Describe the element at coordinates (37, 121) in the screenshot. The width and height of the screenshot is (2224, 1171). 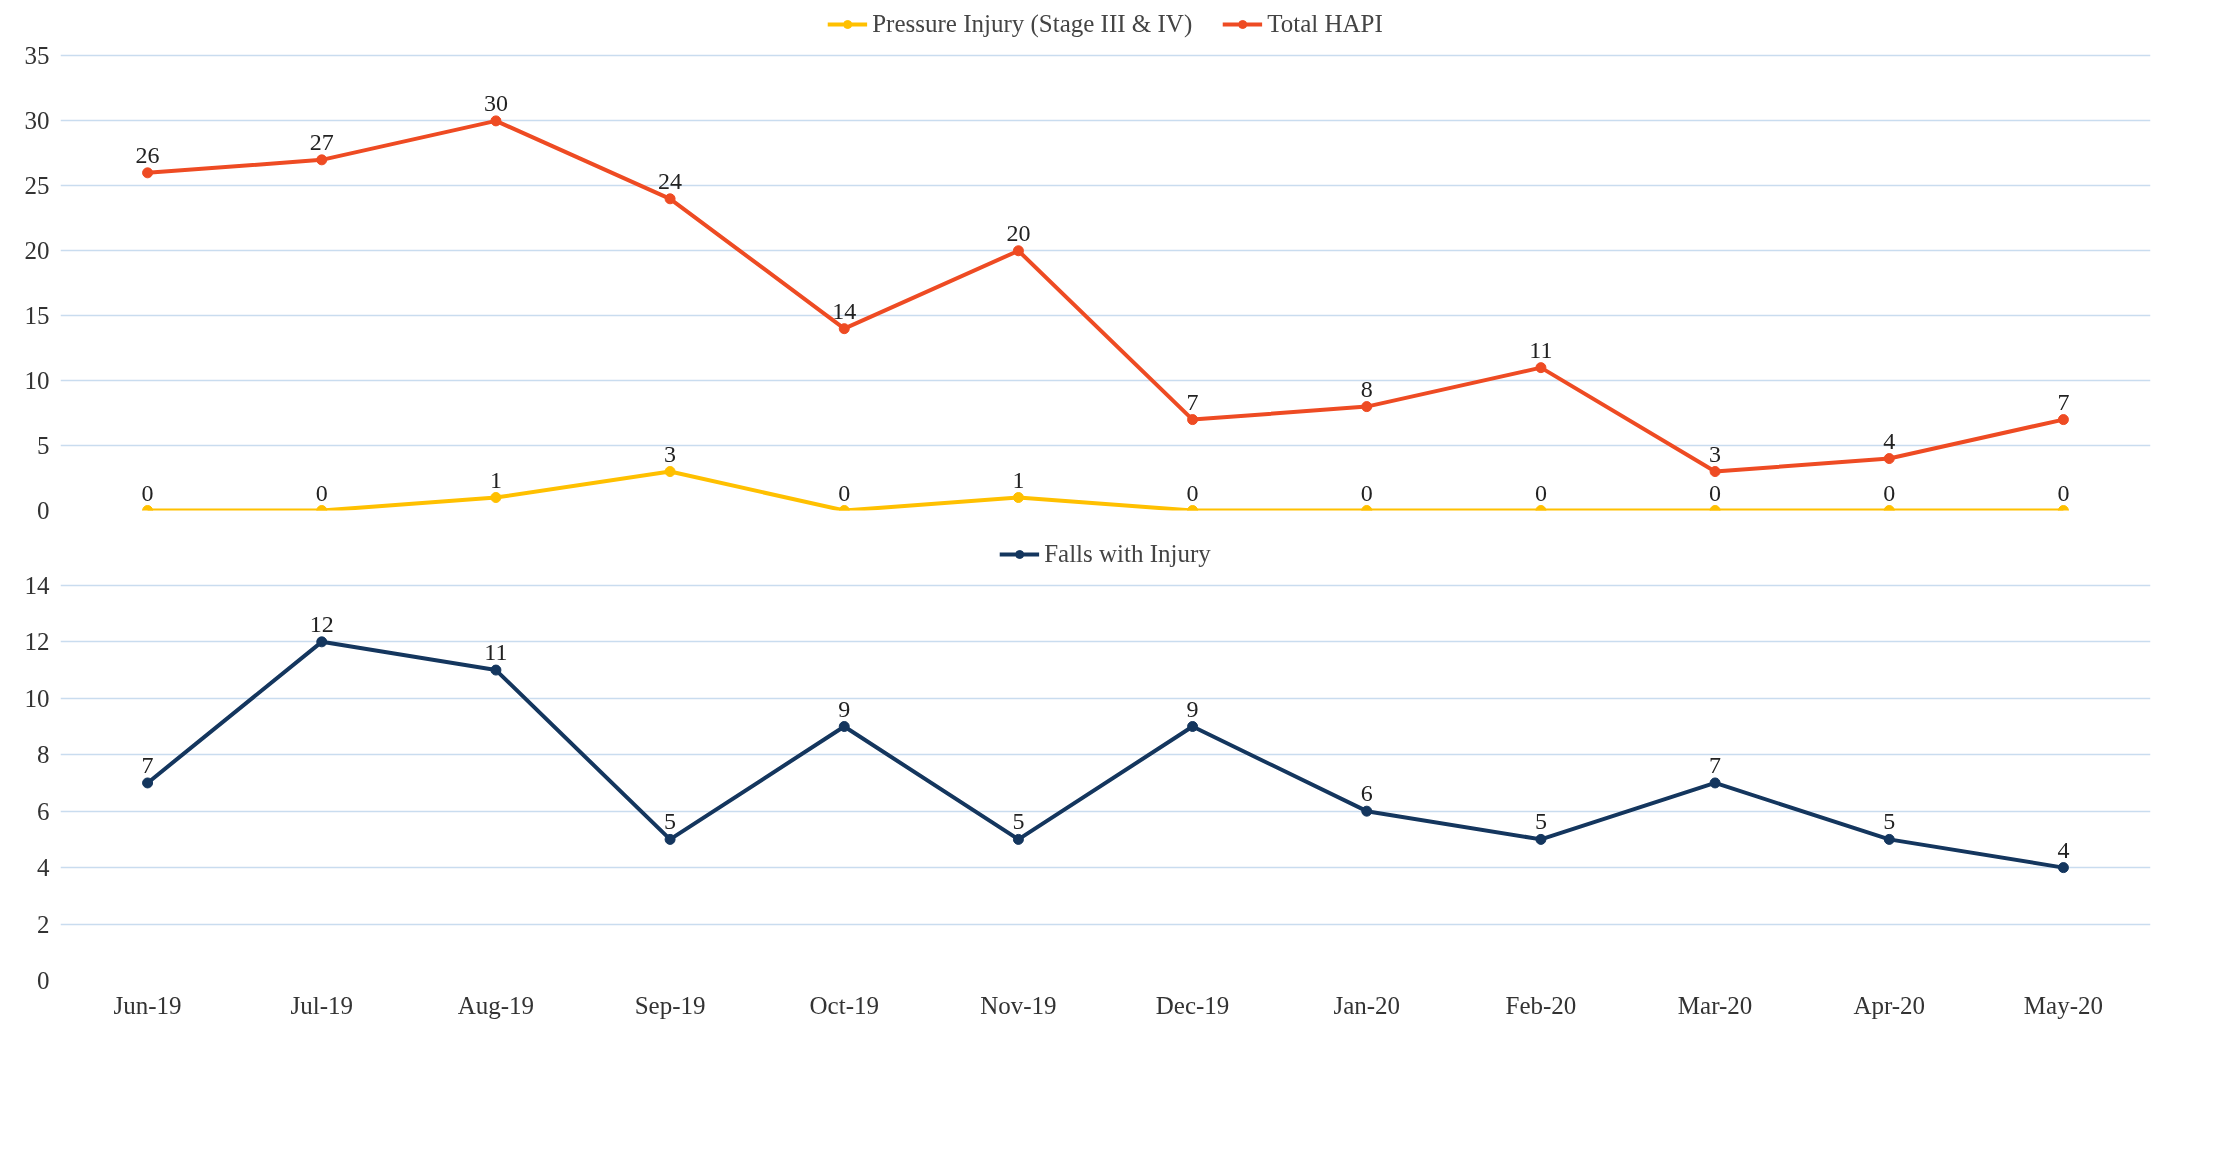
I see `y-tick-label: 30` at that location.